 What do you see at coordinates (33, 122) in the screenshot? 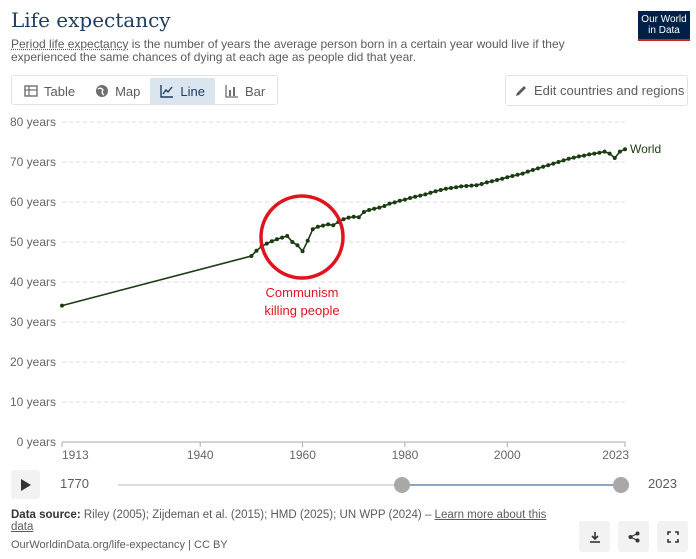
I see `y-tick-label: 80 years` at bounding box center [33, 122].